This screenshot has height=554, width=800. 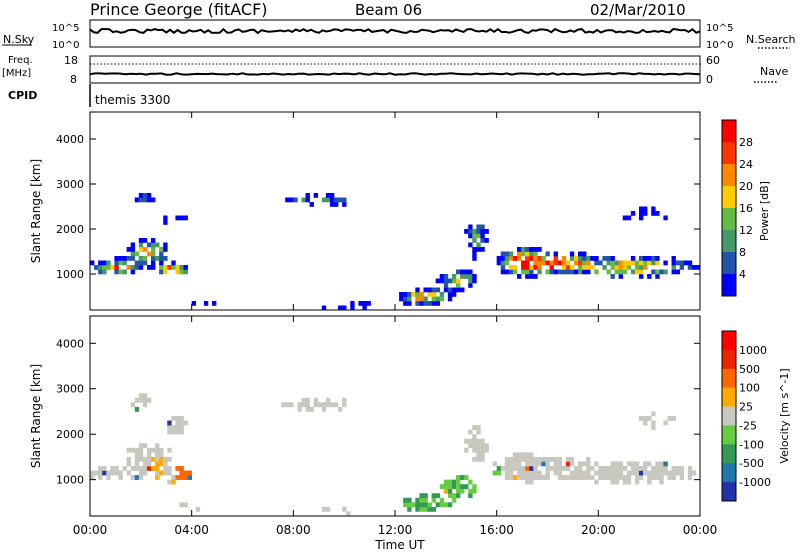 I want to click on colorbar-tick-label: 16, so click(x=746, y=208).